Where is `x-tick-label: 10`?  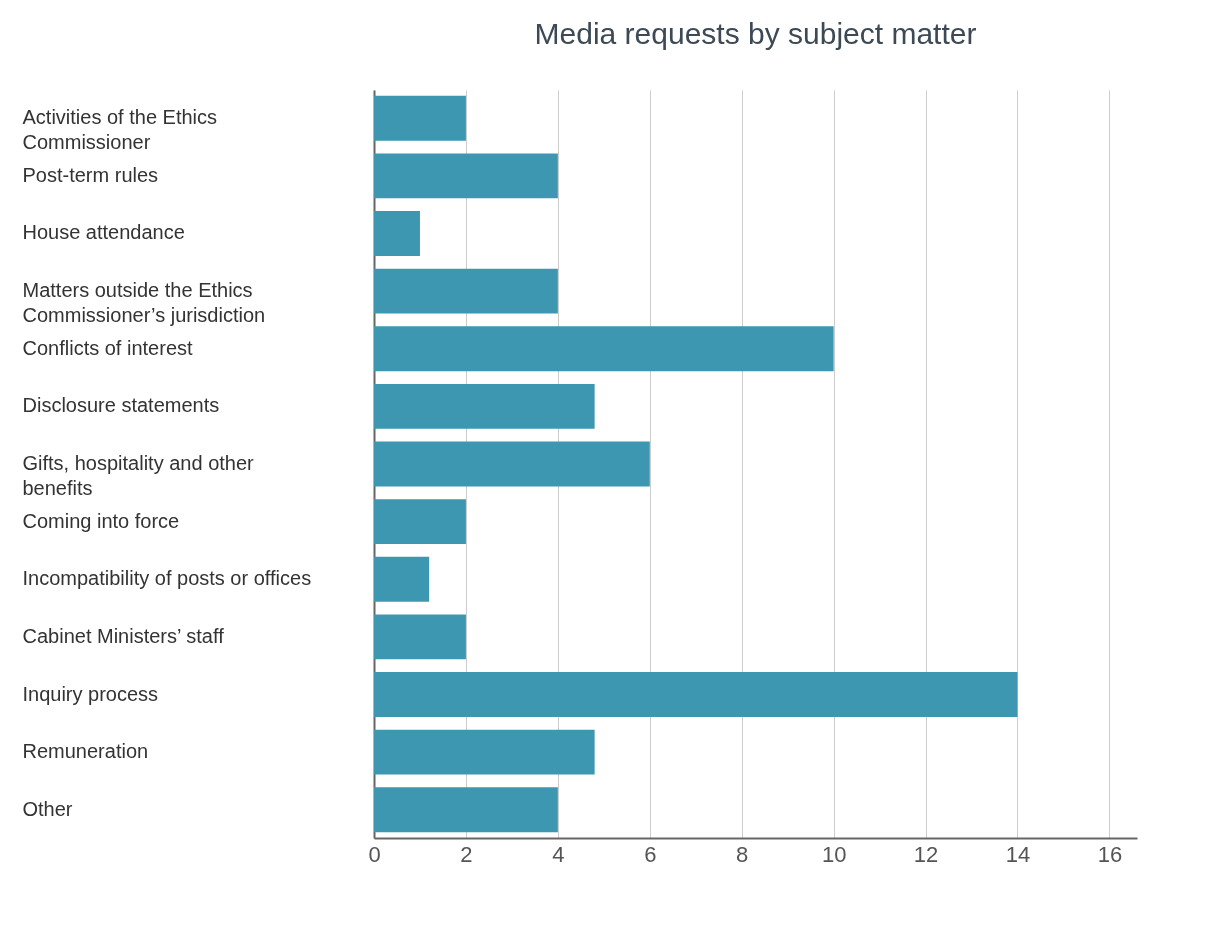
x-tick-label: 10 is located at coordinates (834, 854).